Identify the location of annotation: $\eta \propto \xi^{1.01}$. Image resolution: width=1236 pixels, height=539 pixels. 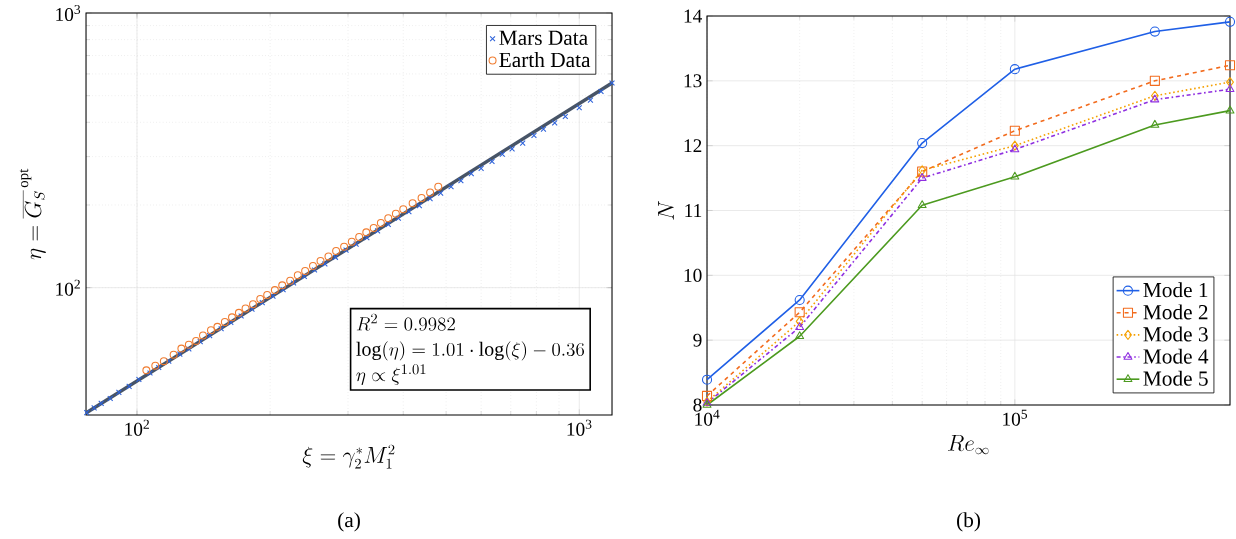
(391, 375).